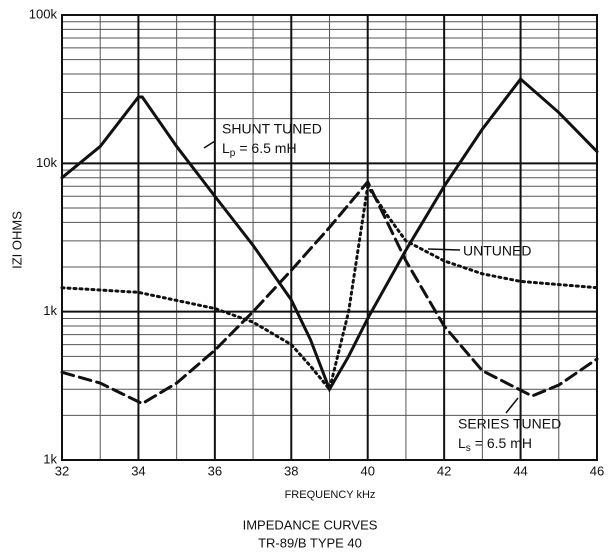 This screenshot has width=613, height=556. Describe the element at coordinates (509, 424) in the screenshot. I see `series-label: SERIES TUNED` at that location.